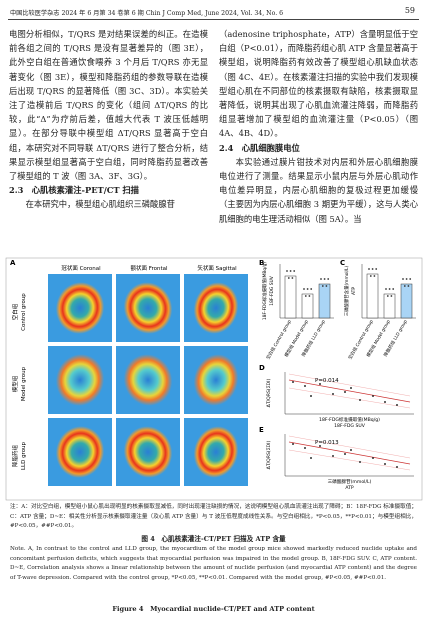 Image resolution: width=427 pixels, height=625 pixels. I want to click on p-value: P=0.014, so click(327, 381).